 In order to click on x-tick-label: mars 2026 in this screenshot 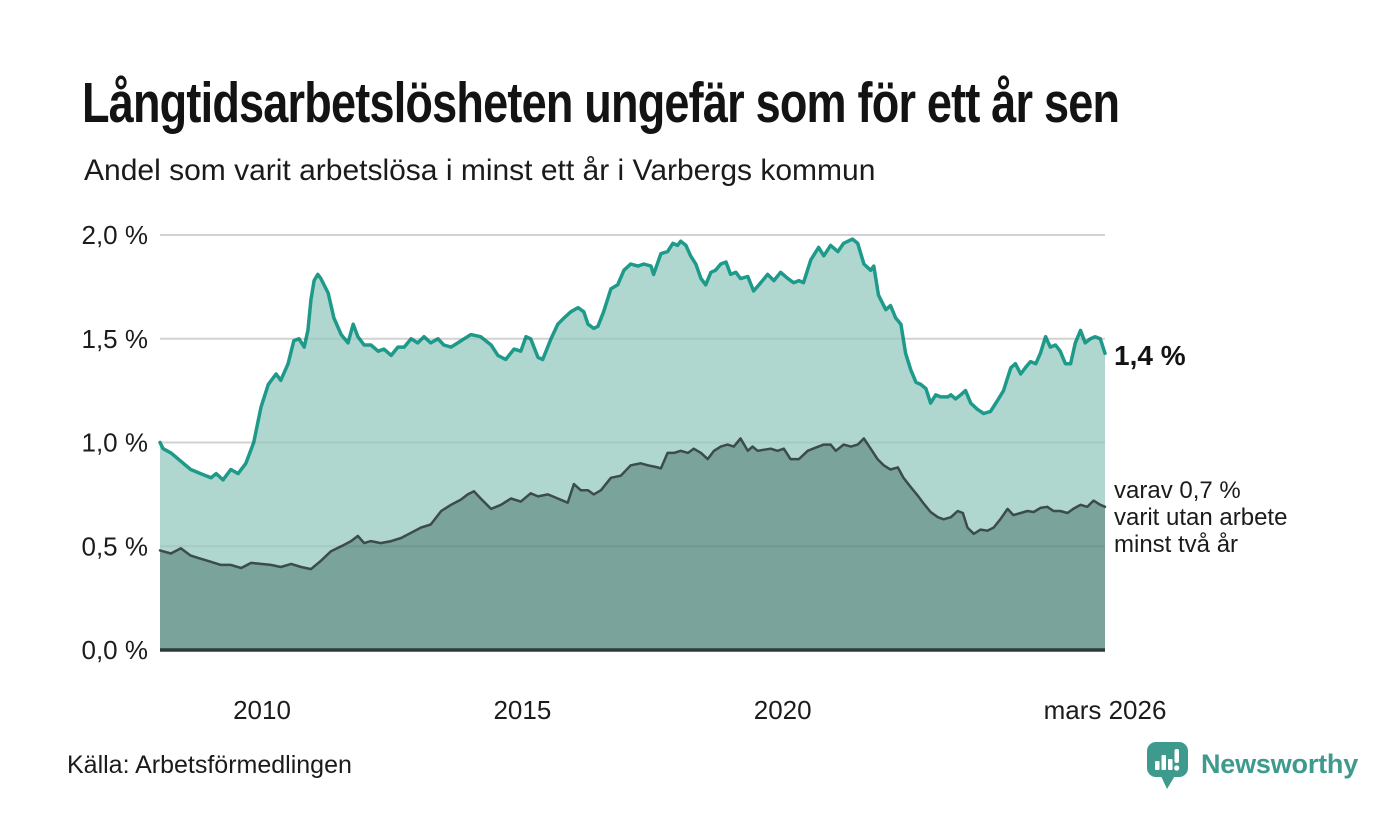, I will do `click(1105, 710)`.